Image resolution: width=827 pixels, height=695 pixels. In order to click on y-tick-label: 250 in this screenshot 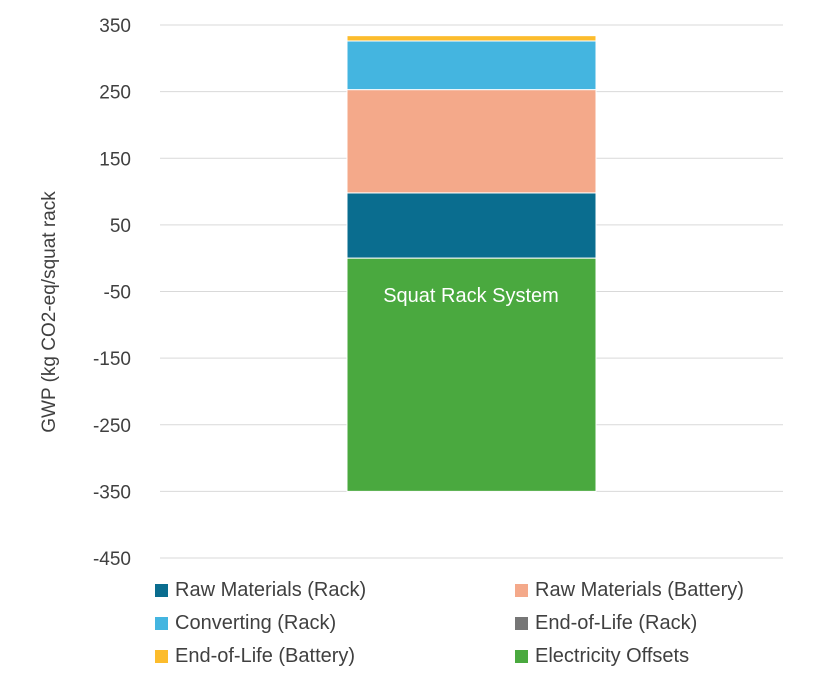, I will do `click(115, 93)`.